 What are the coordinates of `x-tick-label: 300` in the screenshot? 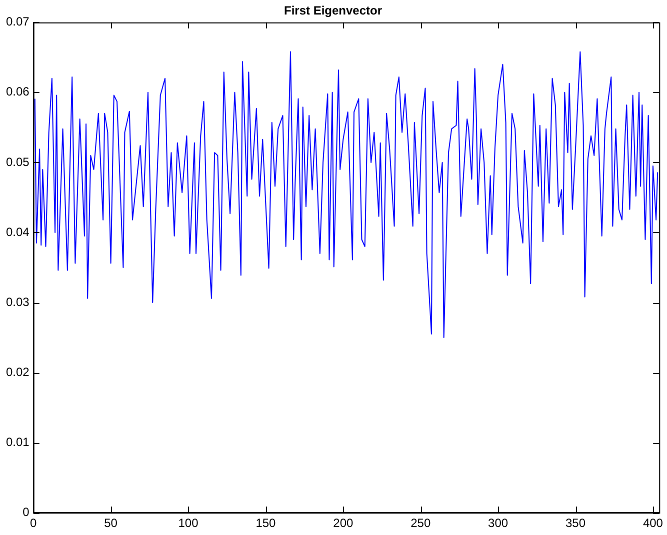 It's located at (498, 523).